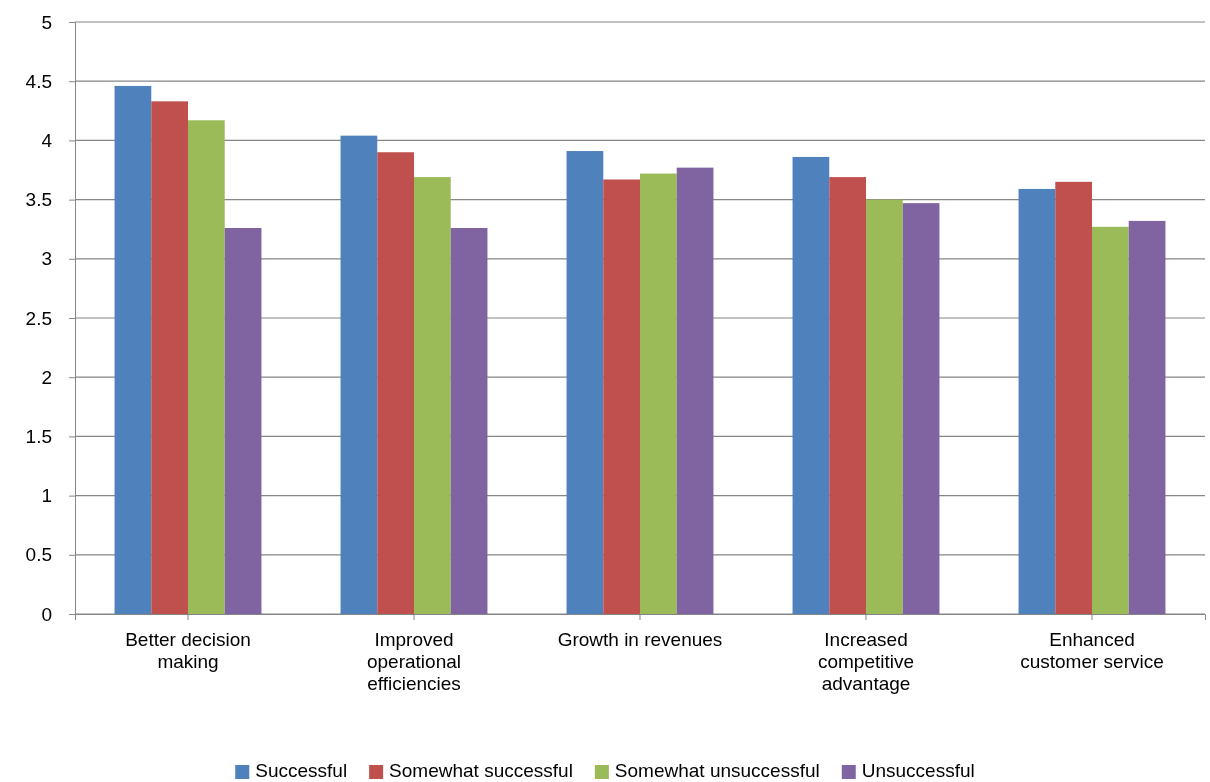  I want to click on x-tick-label: Growth in revenues, so click(640, 639).